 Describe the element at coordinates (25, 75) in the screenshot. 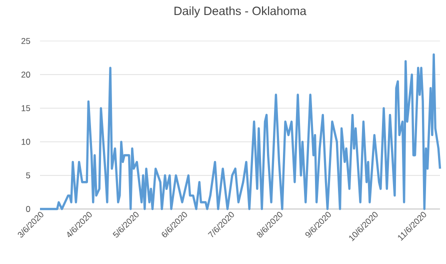

I see `y-tick-label: 20` at that location.